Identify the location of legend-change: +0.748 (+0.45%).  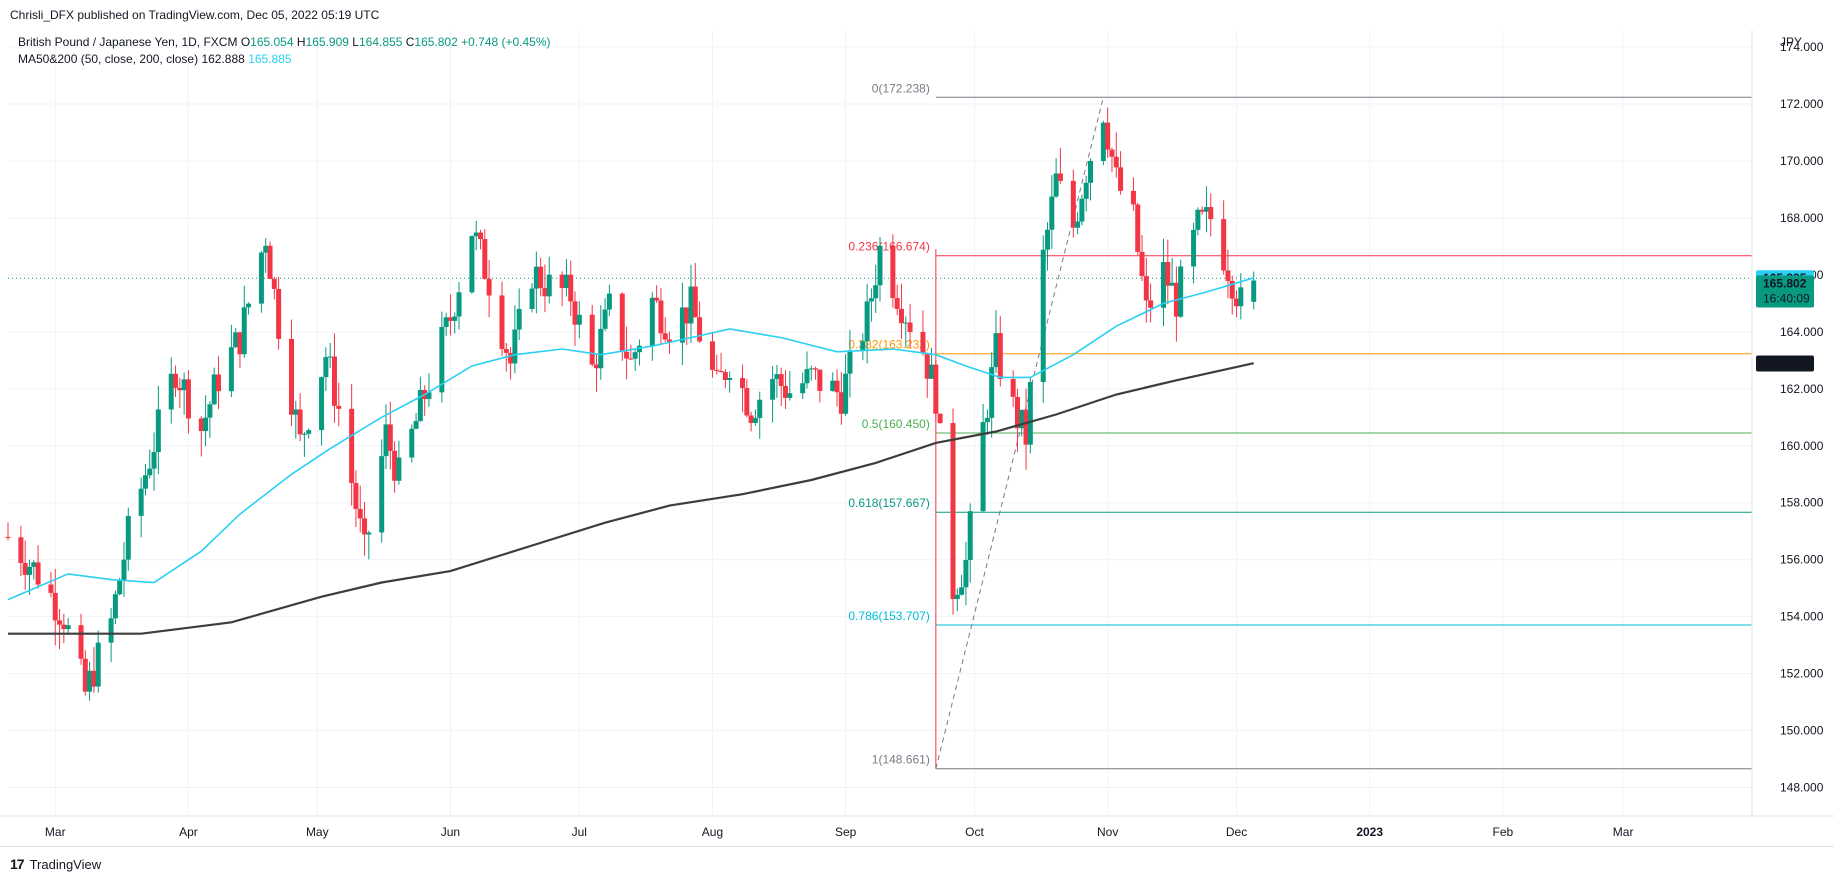
(506, 42).